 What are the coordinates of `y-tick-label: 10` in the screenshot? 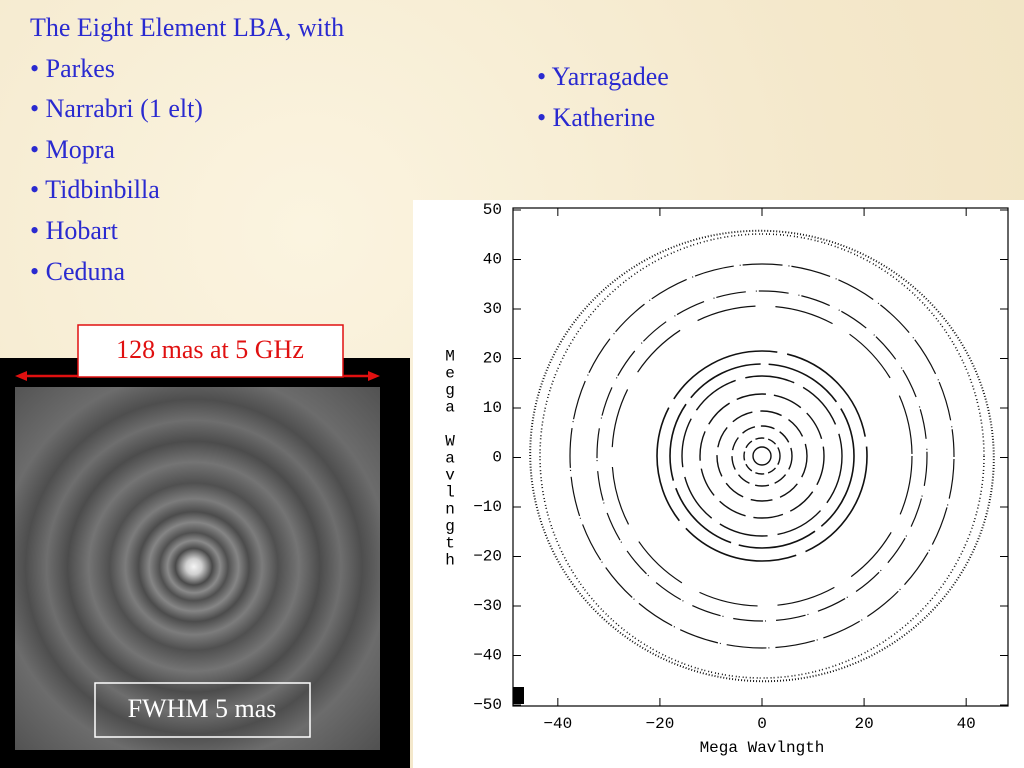 It's located at (492, 408).